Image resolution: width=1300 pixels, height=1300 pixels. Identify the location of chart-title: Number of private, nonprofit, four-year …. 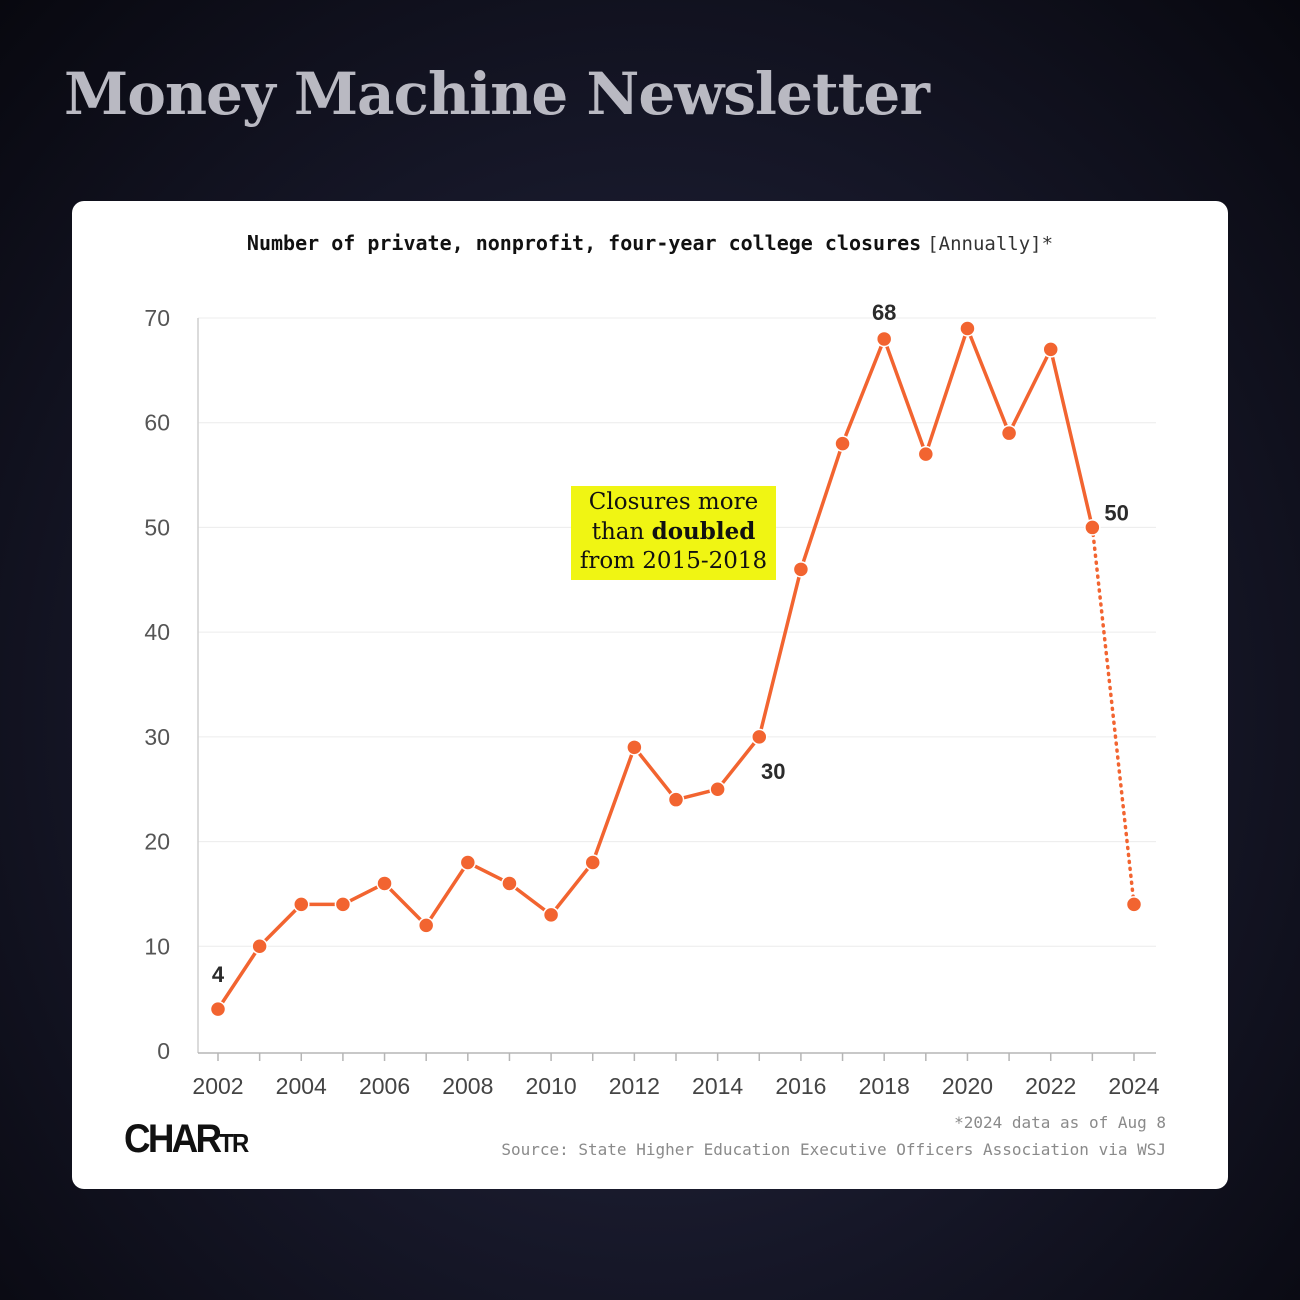
(650, 243).